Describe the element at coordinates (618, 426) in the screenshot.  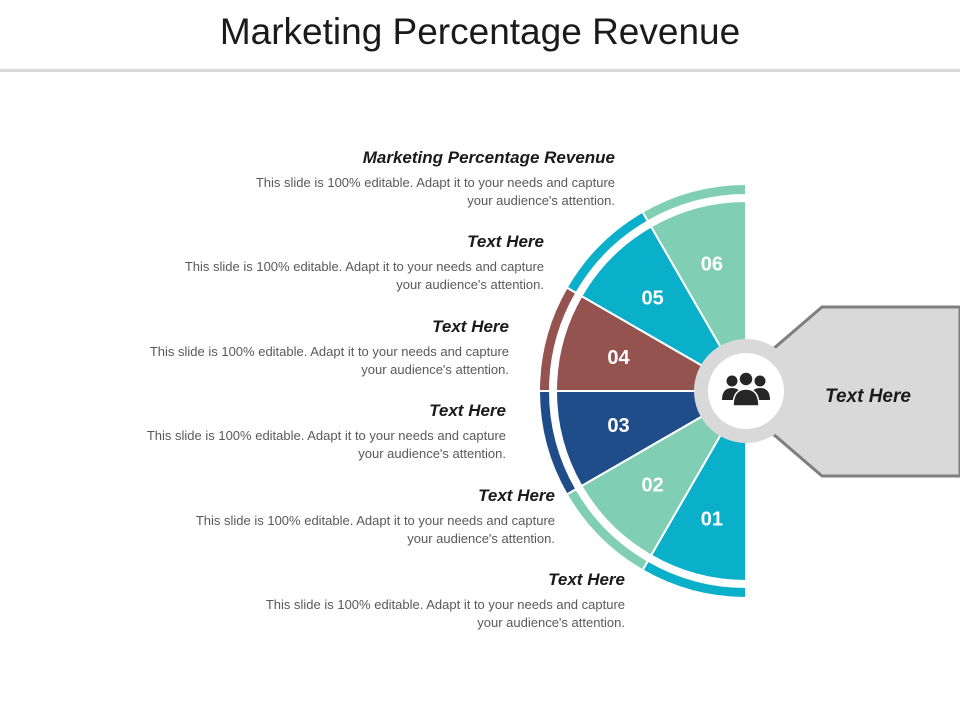
I see `segment-label-03: 03` at that location.